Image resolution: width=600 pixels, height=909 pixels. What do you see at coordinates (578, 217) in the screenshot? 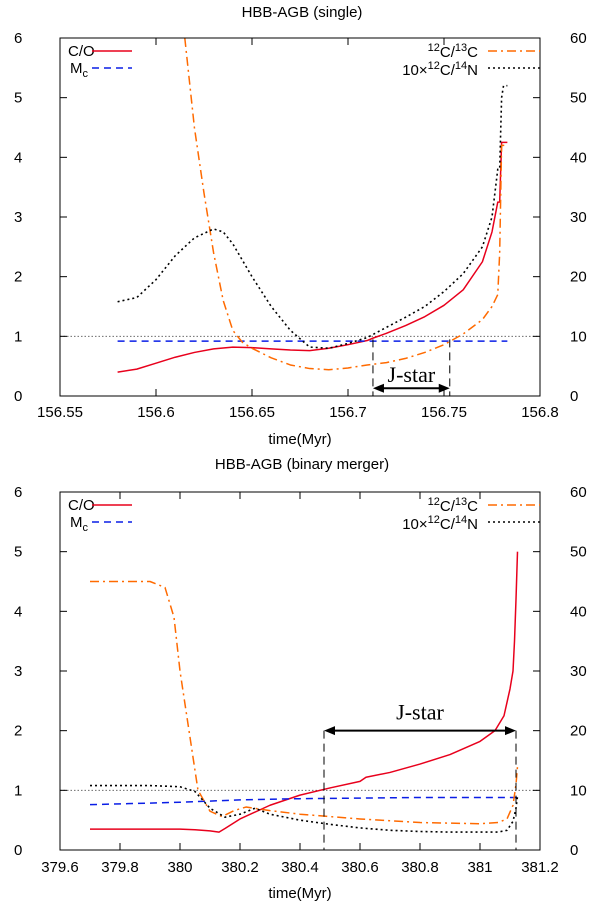
I see `y-right-tick-label: 30` at bounding box center [578, 217].